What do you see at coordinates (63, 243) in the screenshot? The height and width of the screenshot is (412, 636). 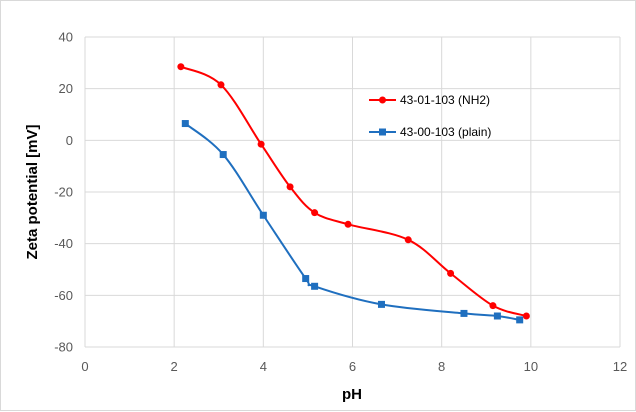 I see `y-tick-label: -40` at bounding box center [63, 243].